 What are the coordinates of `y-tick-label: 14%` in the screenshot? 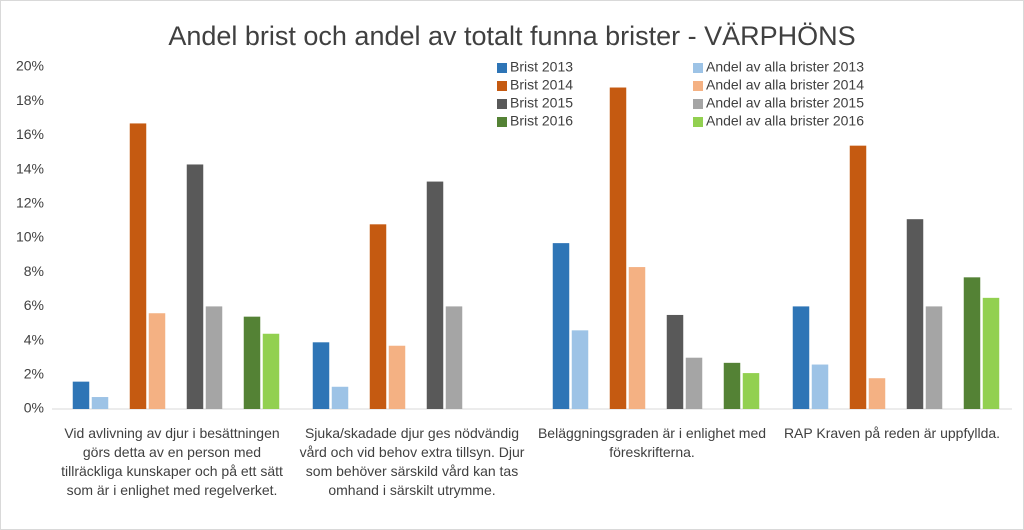 It's located at (30, 168).